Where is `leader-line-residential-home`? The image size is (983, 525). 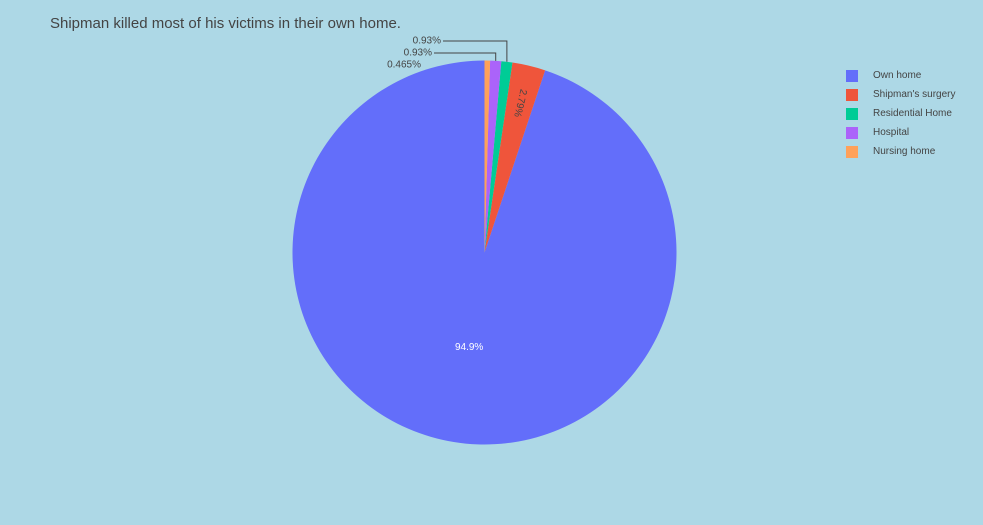
leader-line-residential-home is located at coordinates (475, 51).